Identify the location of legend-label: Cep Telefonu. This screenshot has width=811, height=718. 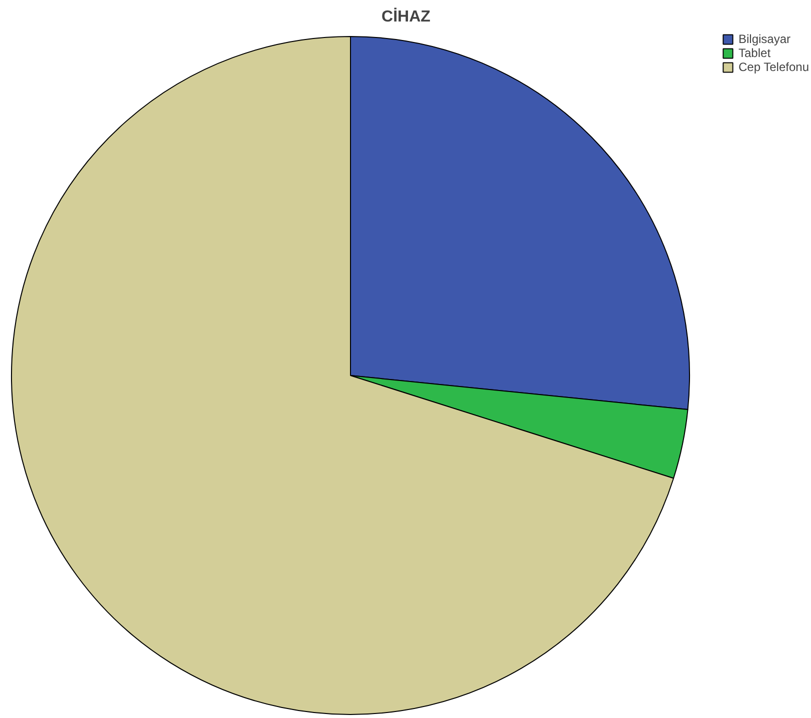
(773, 67).